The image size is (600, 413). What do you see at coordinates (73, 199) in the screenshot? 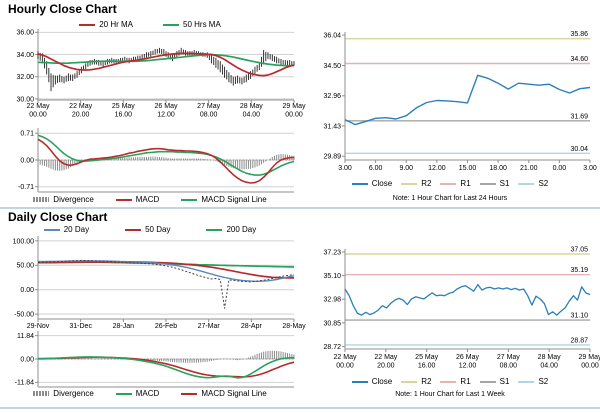
I see `legend-label: Divergence` at bounding box center [73, 199].